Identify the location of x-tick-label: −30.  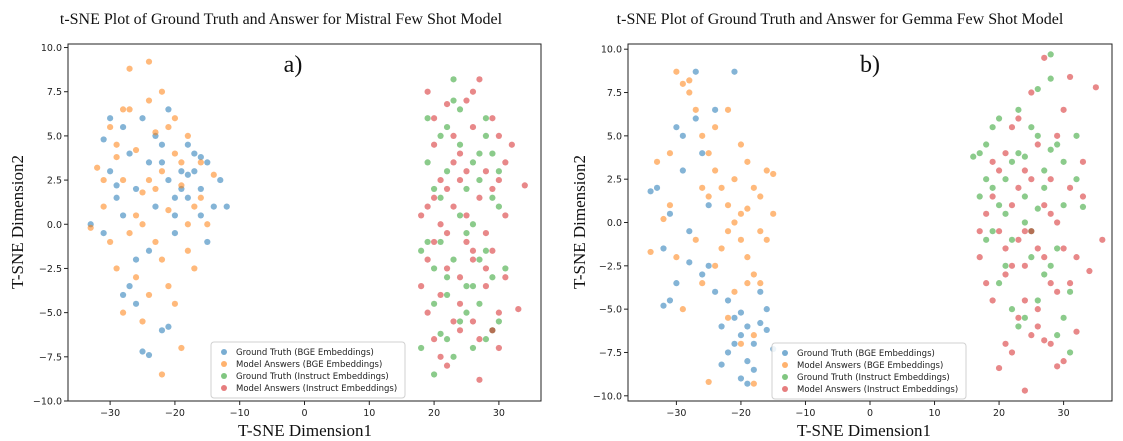
(110, 413).